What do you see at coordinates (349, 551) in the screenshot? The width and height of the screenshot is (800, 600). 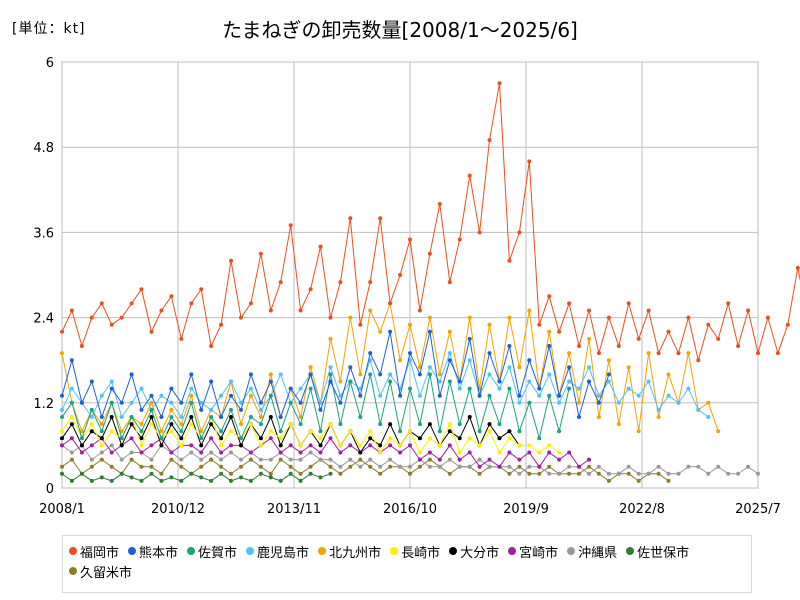 I see `legend-item: 北九州市` at bounding box center [349, 551].